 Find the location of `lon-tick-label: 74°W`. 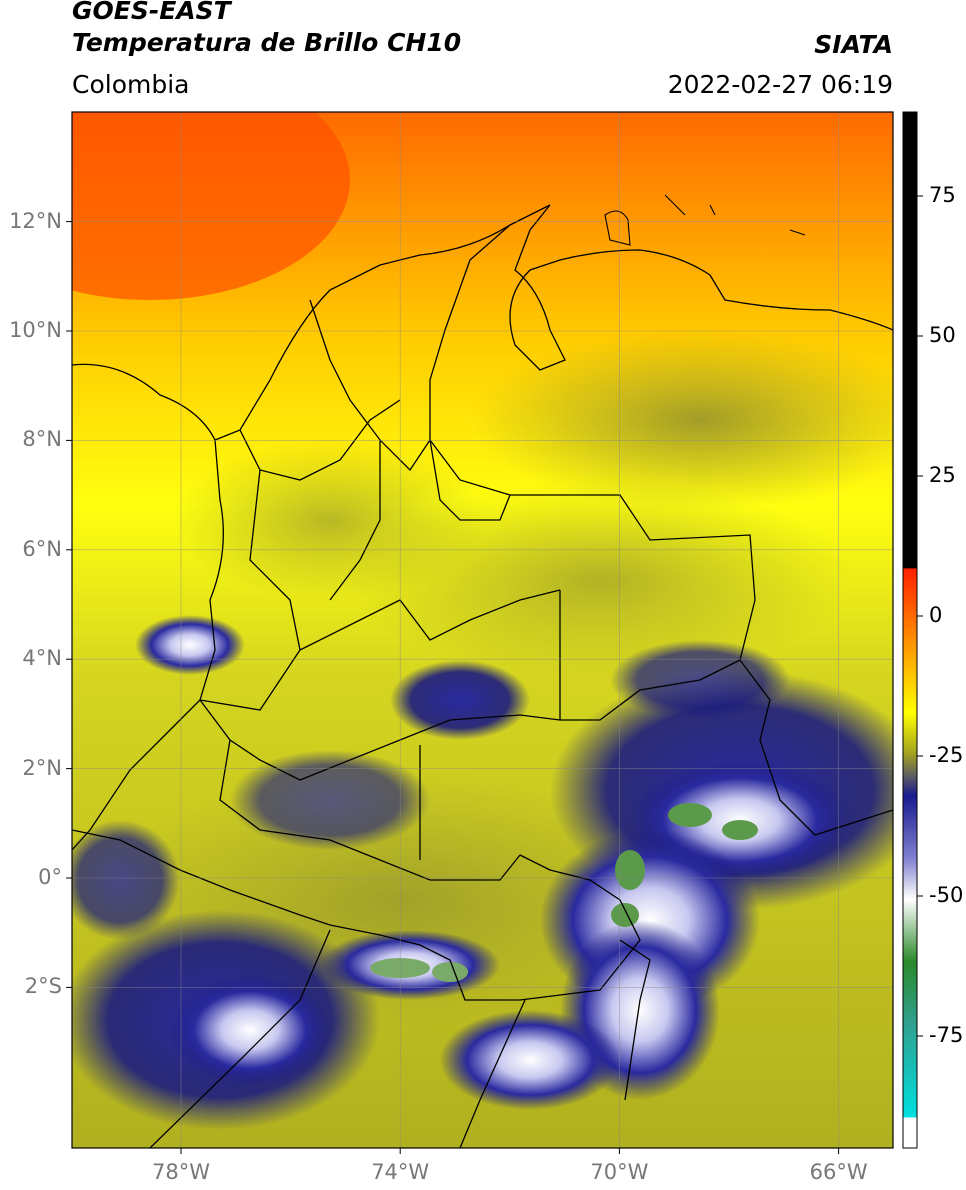

lon-tick-label: 74°W is located at coordinates (400, 1172).